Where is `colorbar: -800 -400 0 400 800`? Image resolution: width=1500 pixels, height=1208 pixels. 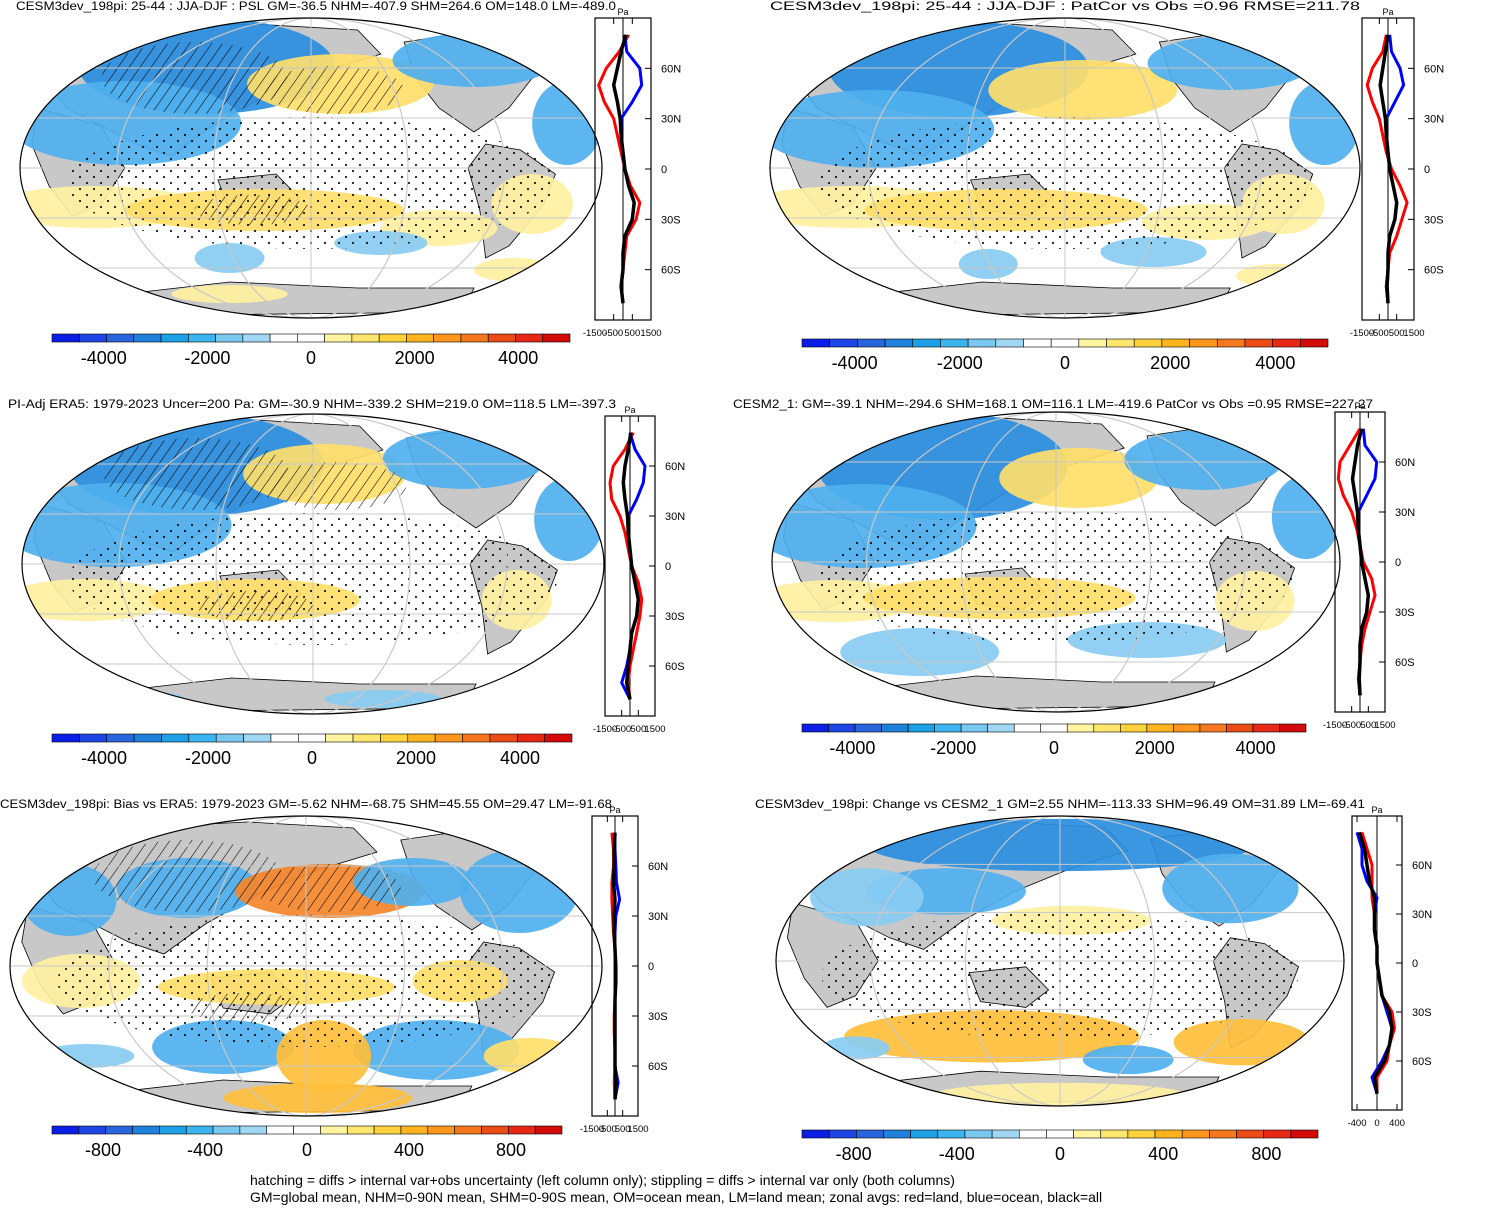 colorbar: -800 -400 0 400 800 is located at coordinates (307, 1142).